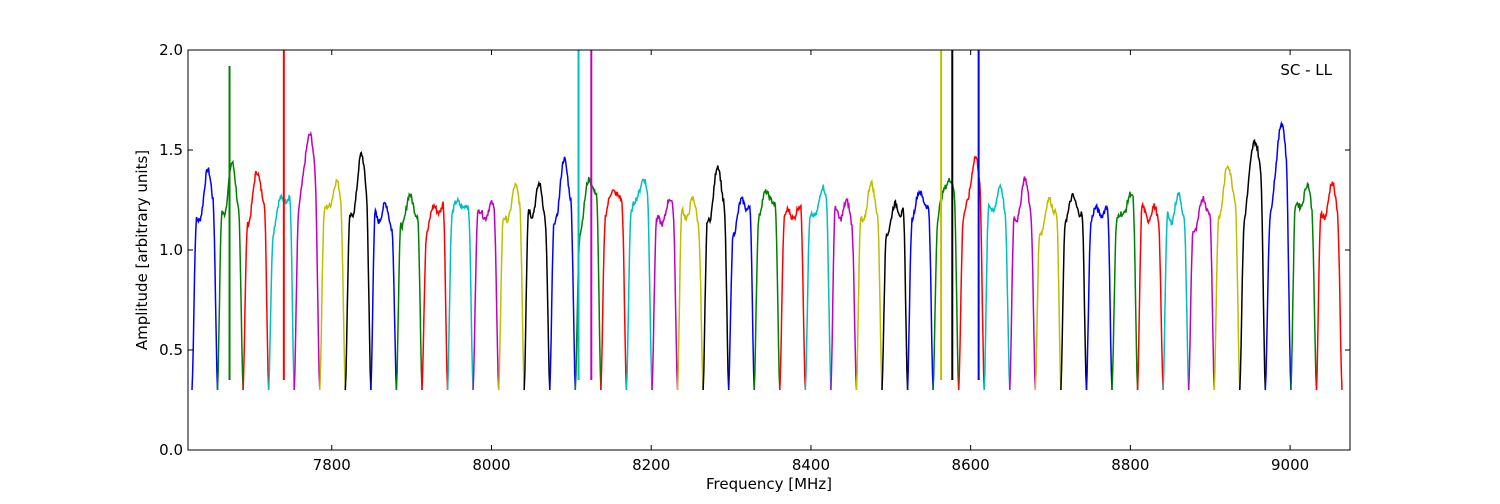  I want to click on y-axis-label: Amplitude [arbitrary units], so click(142, 250).